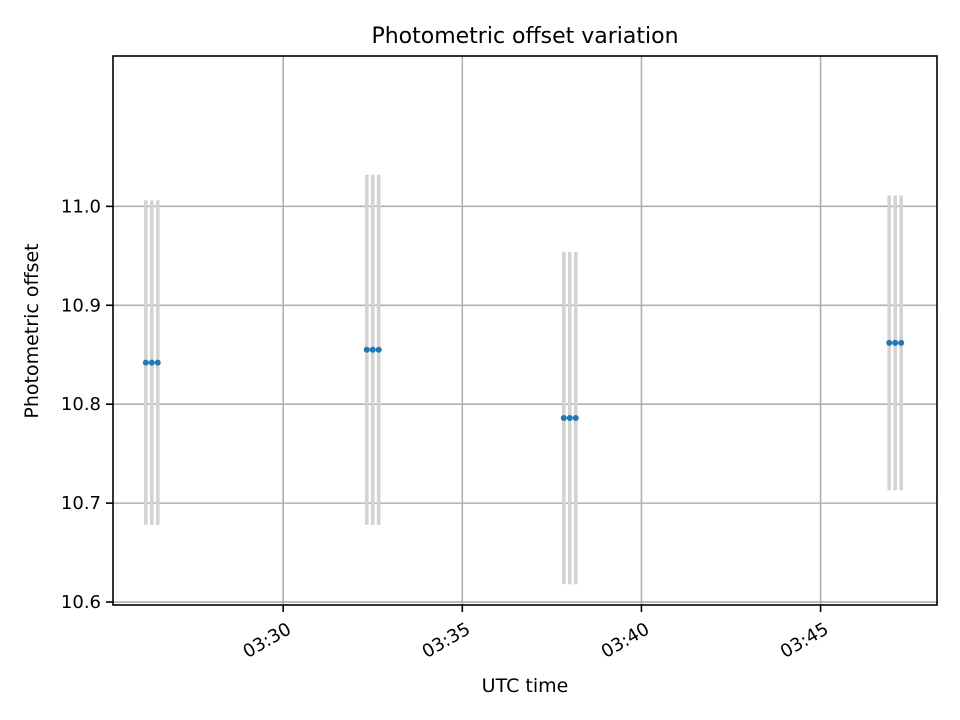 Image resolution: width=960 pixels, height=720 pixels. What do you see at coordinates (266, 641) in the screenshot?
I see `x-tick-label: 03:30` at bounding box center [266, 641].